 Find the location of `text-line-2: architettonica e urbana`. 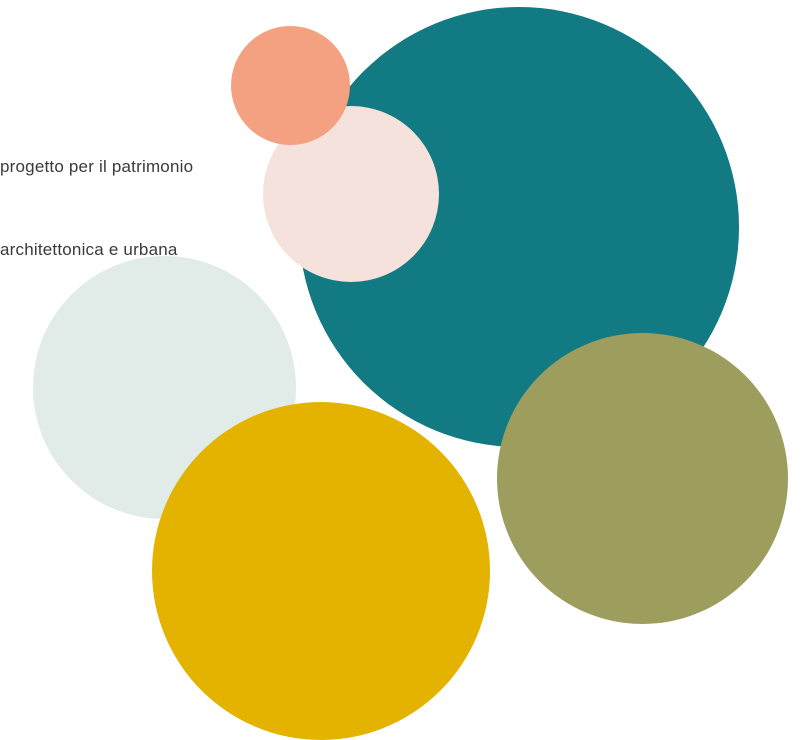

text-line-2: architettonica e urbana is located at coordinates (89, 249).